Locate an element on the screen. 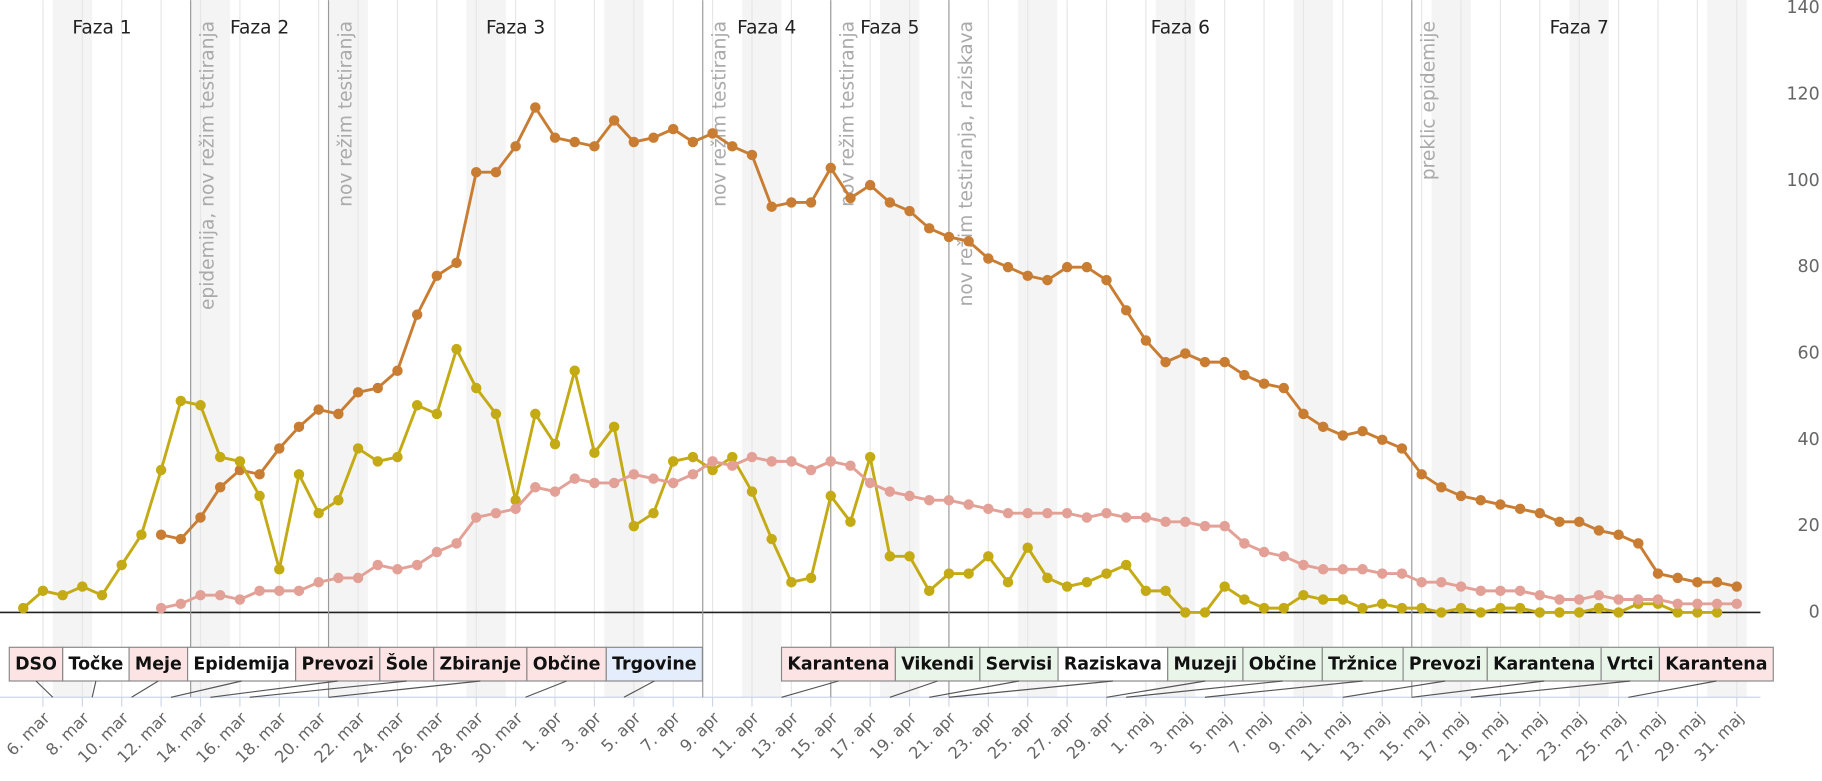 This screenshot has height=781, width=1822. annotation-text: epidemija, nov režim testiranja is located at coordinates (208, 165).